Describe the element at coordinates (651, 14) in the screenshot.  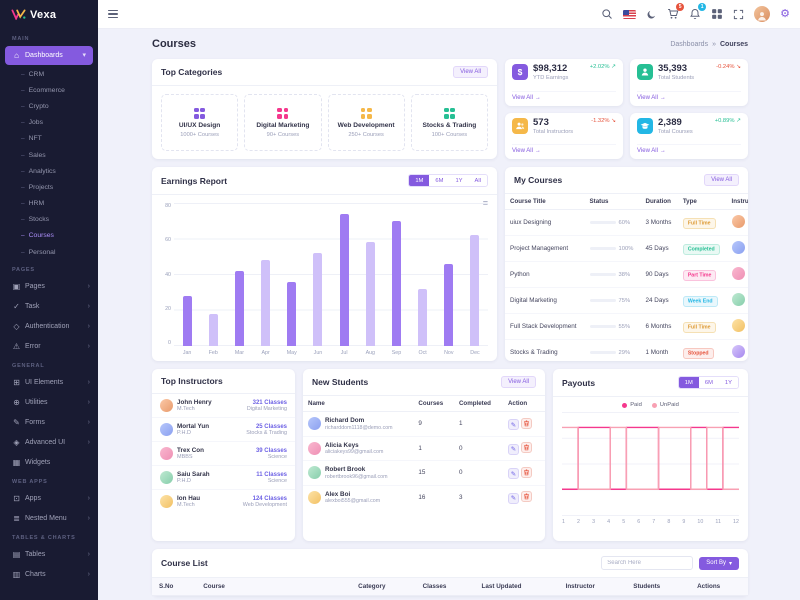
I see `dark-mode-moon-icon` at that location.